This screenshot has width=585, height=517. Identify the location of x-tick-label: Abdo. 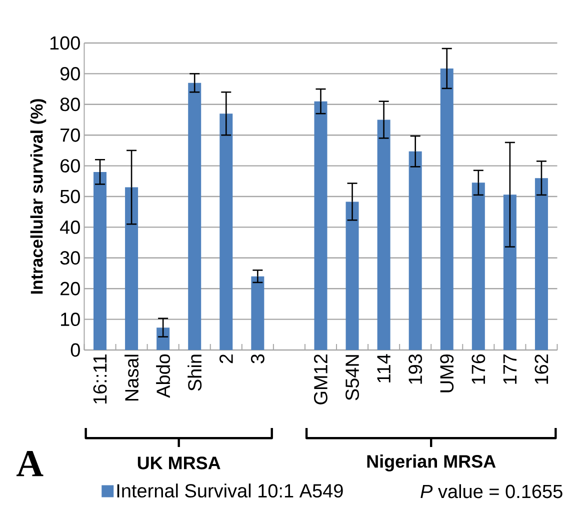
(163, 376).